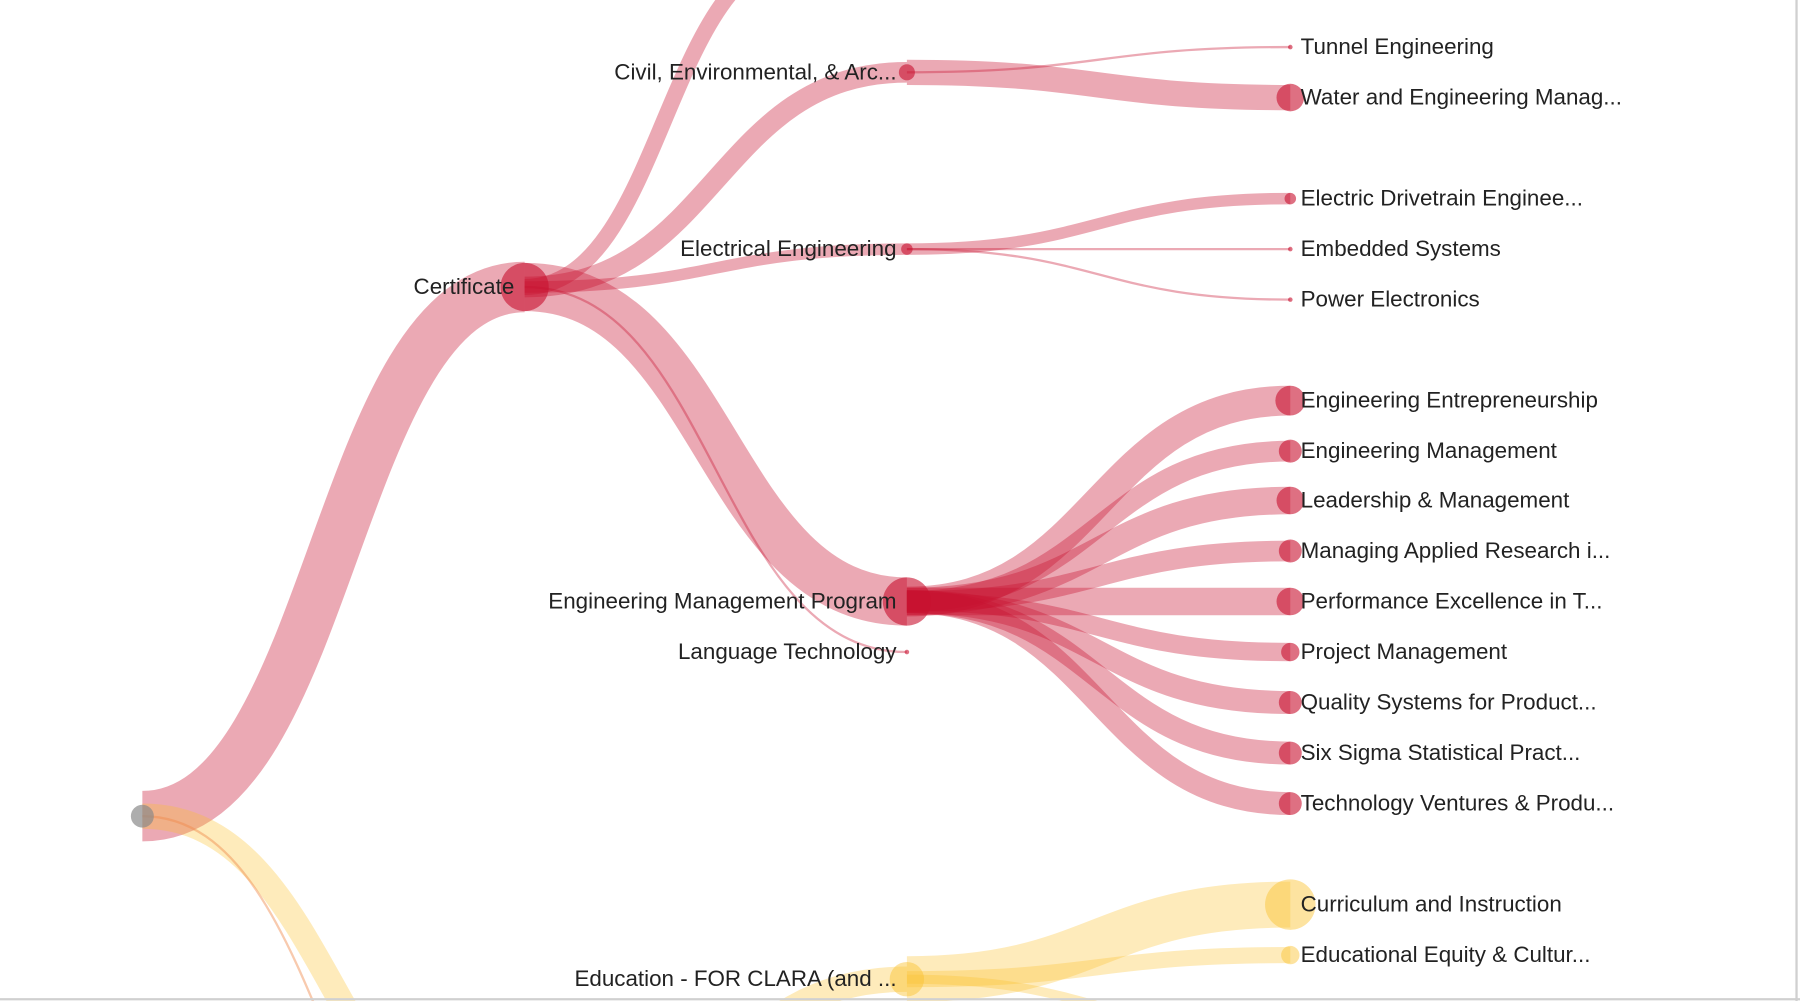 Image resolution: width=1800 pixels, height=1001 pixels. Describe the element at coordinates (1435, 500) in the screenshot. I see `leaf-label: Leadership & Management` at that location.